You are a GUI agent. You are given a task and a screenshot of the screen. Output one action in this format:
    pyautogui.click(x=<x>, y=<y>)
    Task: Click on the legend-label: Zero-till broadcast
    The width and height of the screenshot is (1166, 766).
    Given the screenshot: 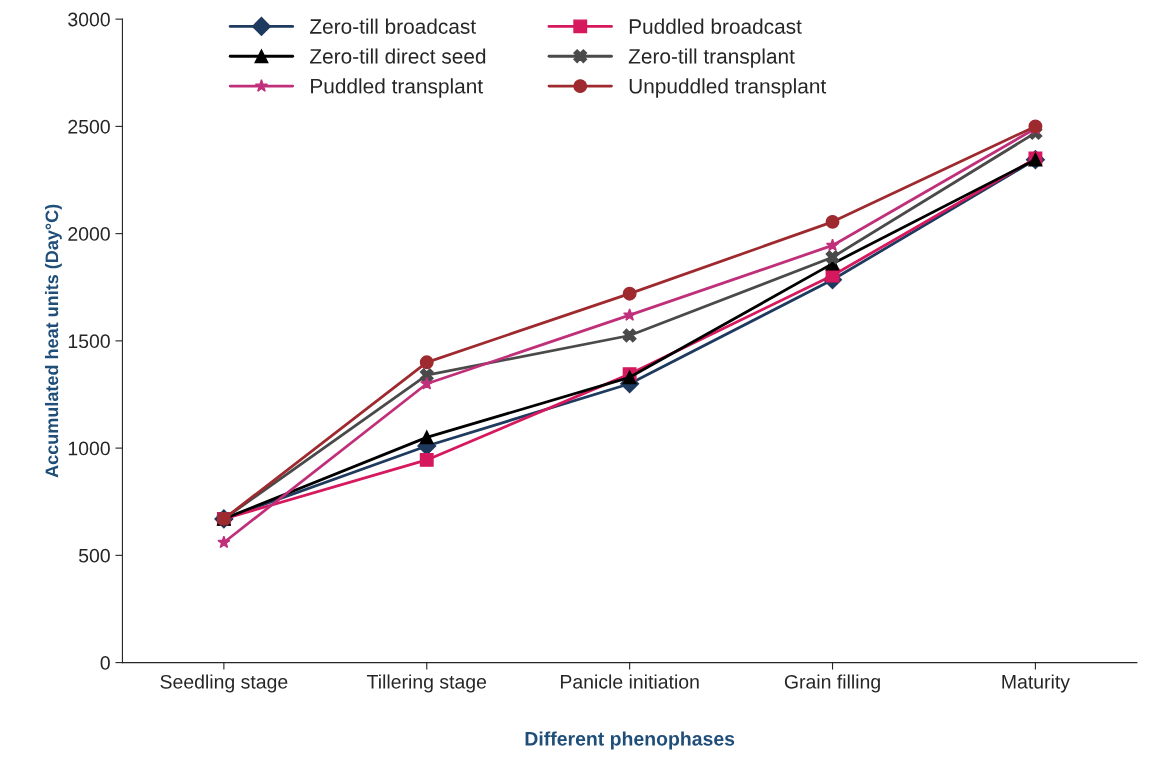 What is the action you would take?
    pyautogui.click(x=393, y=26)
    